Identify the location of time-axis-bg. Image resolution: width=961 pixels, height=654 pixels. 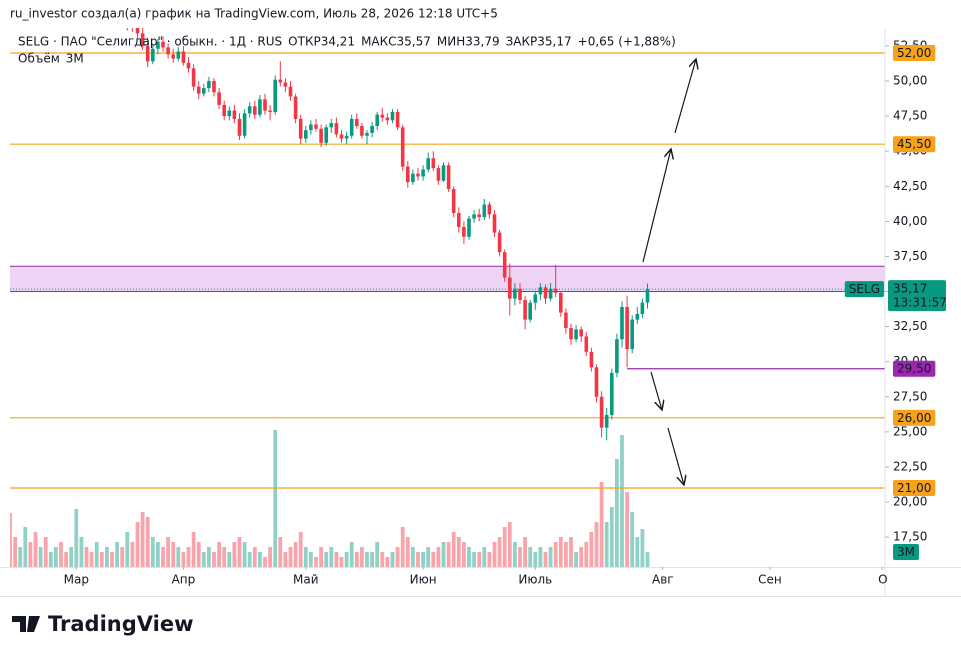
(480, 582).